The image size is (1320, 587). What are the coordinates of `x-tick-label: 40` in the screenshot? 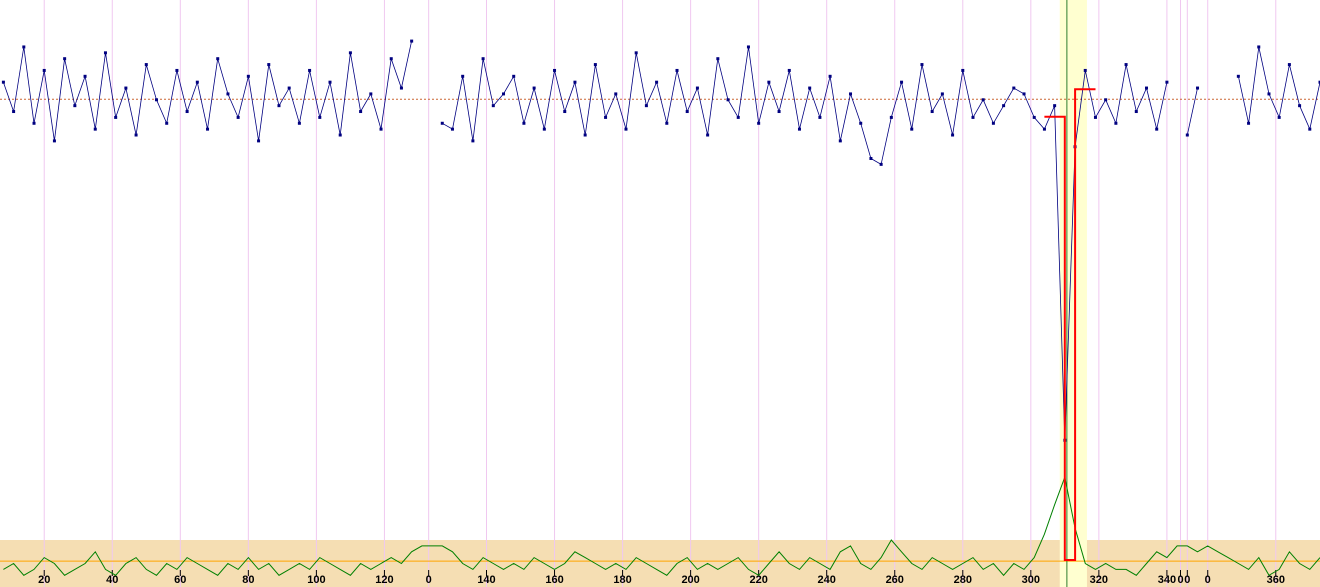 It's located at (112, 580).